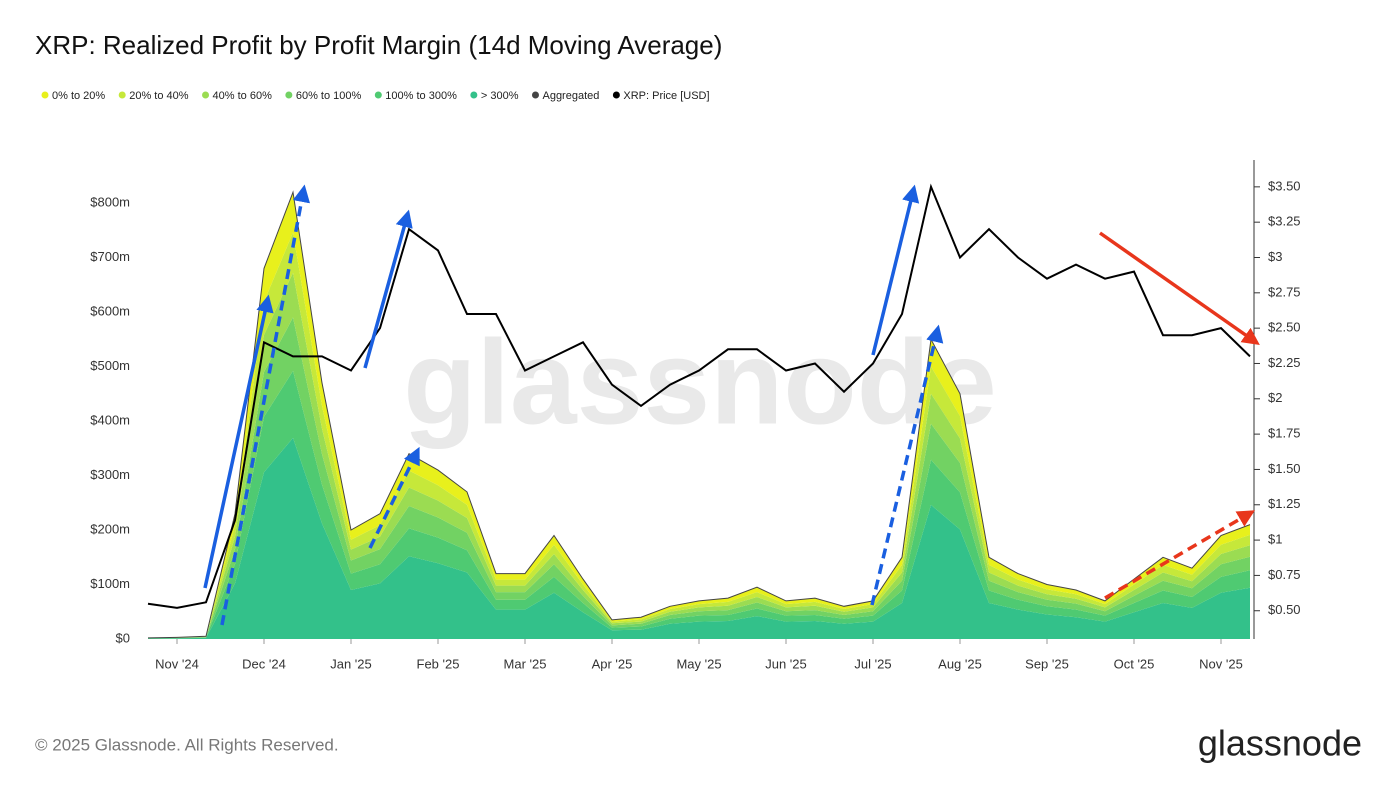  Describe the element at coordinates (1134, 663) in the screenshot. I see `x-tick-label: Oct '25` at that location.